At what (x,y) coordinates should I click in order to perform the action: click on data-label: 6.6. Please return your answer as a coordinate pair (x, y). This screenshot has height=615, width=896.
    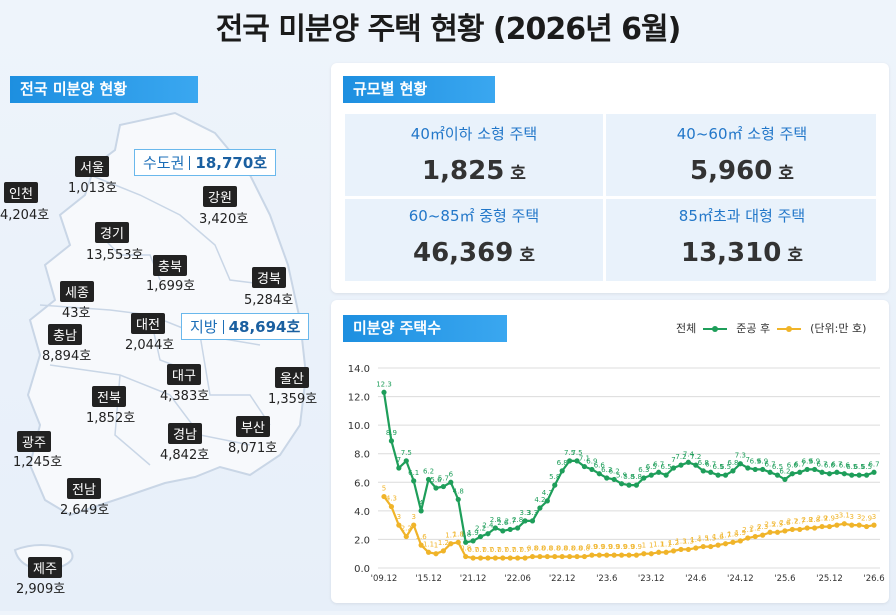
    Looking at the image, I should click on (845, 466).